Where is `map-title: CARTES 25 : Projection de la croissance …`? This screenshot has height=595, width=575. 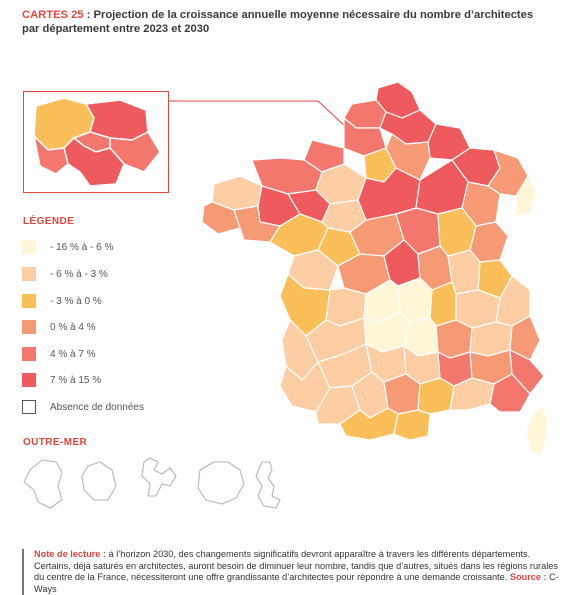 map-title: CARTES 25 : Projection de la croissance … is located at coordinates (278, 22).